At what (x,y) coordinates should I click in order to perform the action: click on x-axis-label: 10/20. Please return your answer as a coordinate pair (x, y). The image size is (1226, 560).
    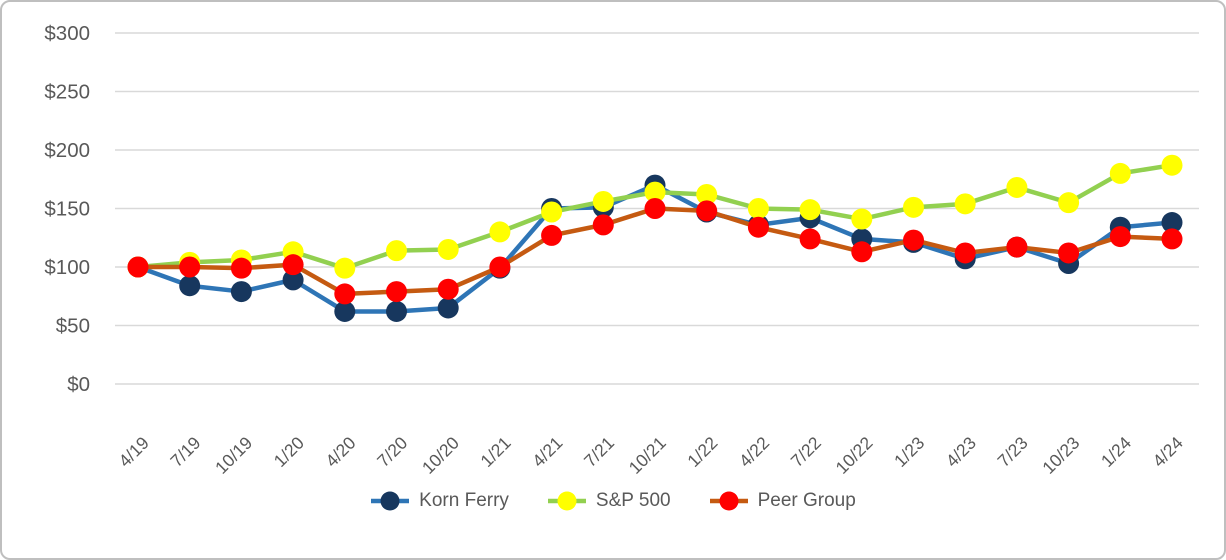
    Looking at the image, I should click on (440, 455).